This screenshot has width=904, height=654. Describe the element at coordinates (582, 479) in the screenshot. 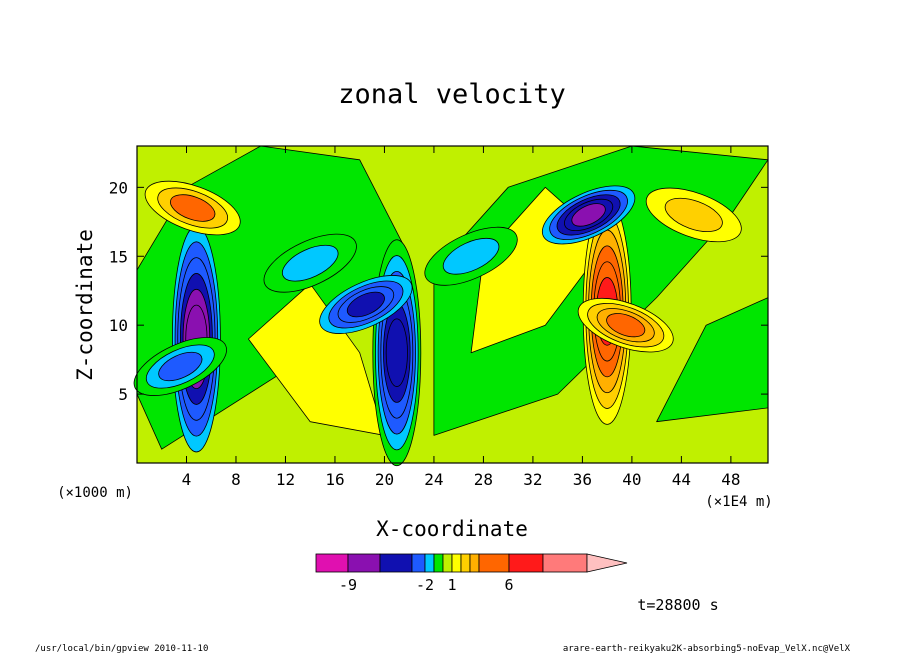

I see `x-tick-label: 36` at that location.